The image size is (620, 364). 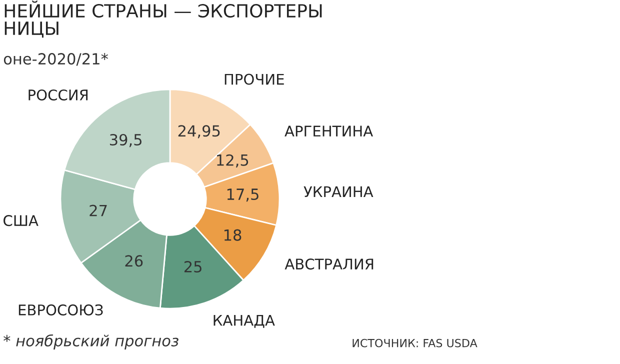 I want to click on text: * ноябрьский прогноз, so click(x=91, y=342).